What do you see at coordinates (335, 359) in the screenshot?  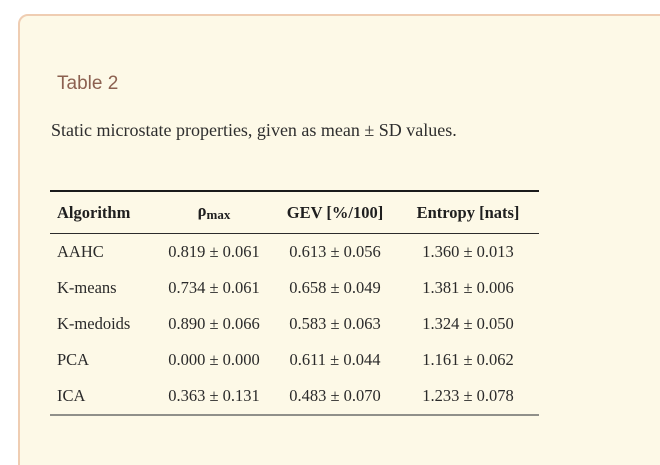 I see `cell-gev: 0.611 ± 0.044` at bounding box center [335, 359].